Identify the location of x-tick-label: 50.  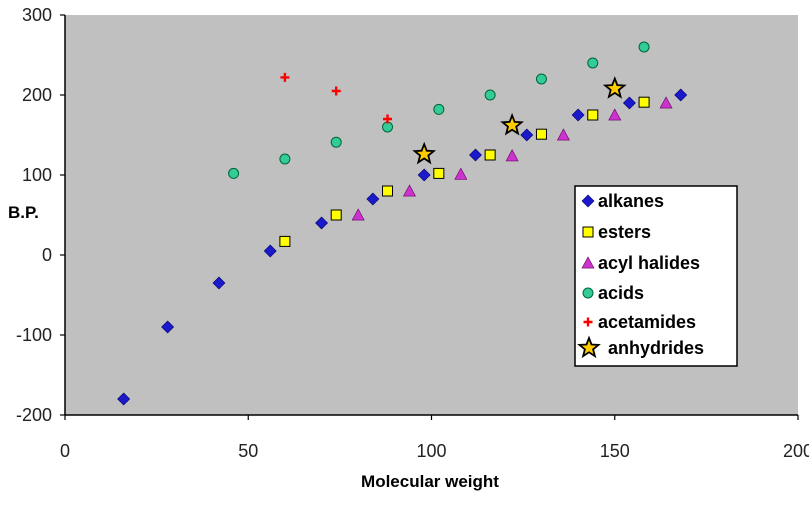
(248, 451).